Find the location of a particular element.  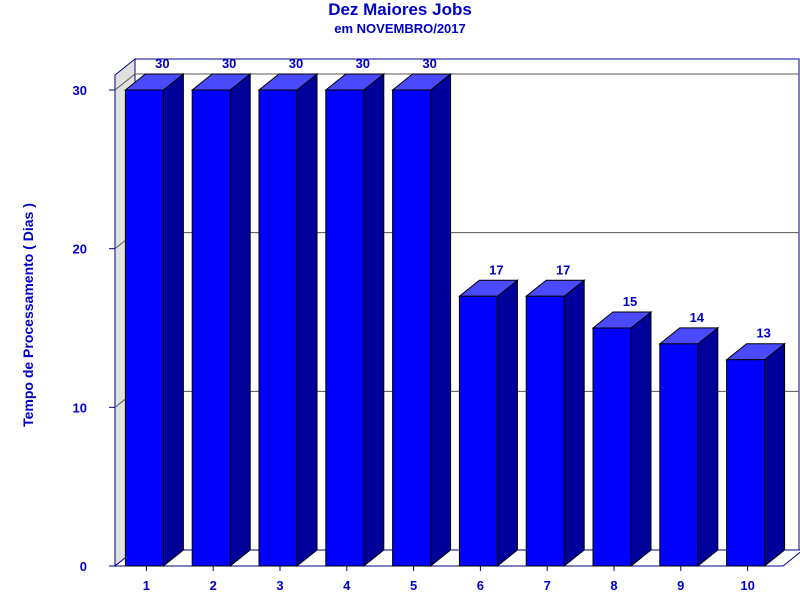

x-tick-label: 8 is located at coordinates (613, 585).